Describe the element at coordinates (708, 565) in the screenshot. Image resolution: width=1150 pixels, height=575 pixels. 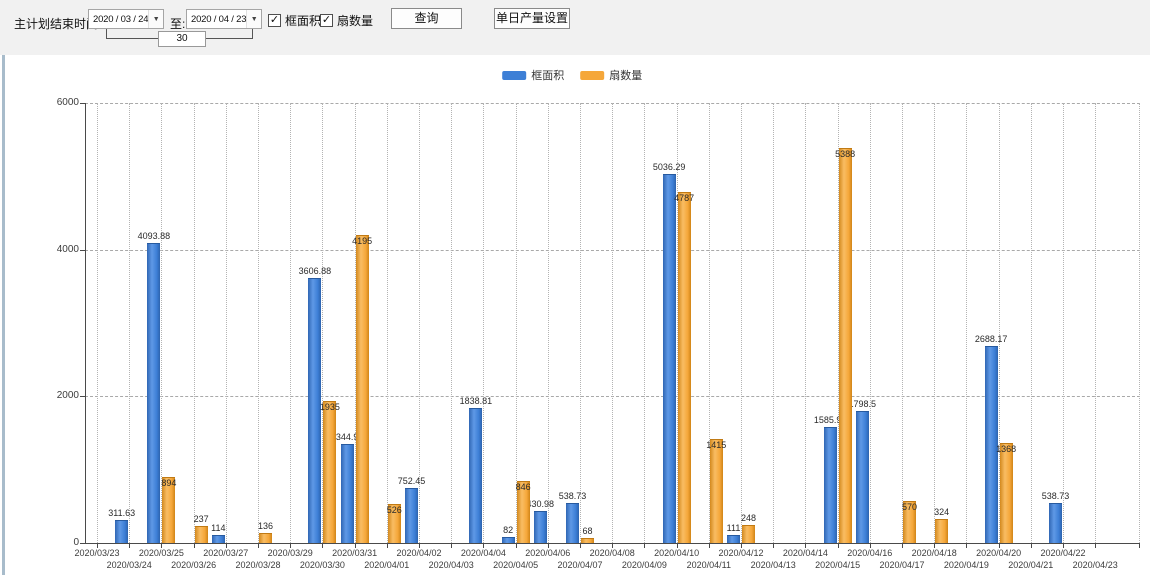
I see `x-axis-label: 2020/04/11` at that location.